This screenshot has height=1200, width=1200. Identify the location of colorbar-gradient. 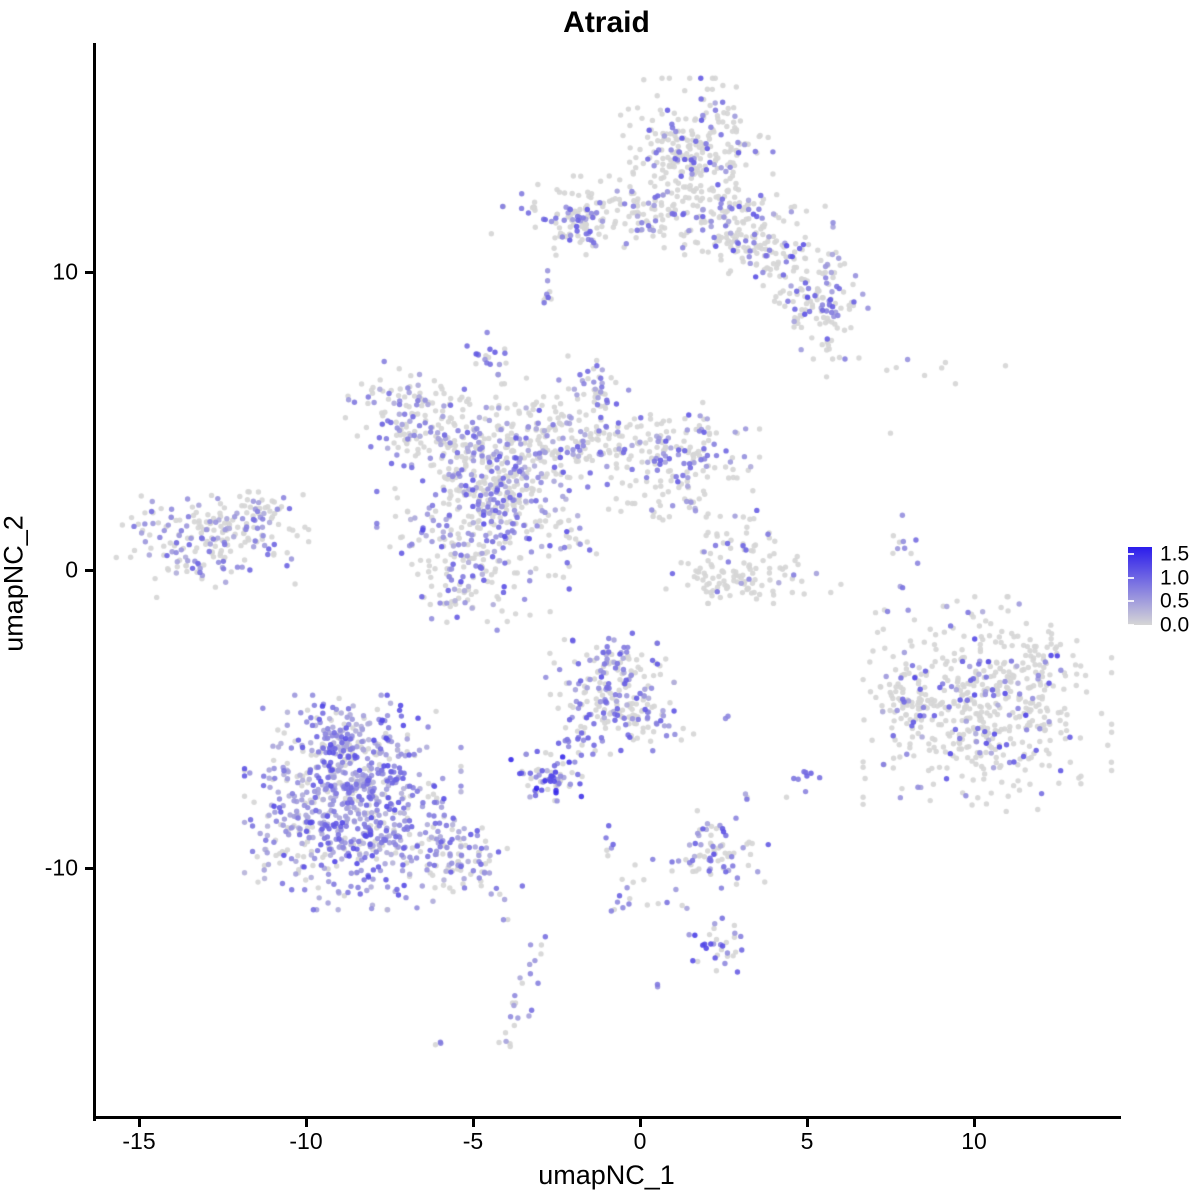
(1140, 586).